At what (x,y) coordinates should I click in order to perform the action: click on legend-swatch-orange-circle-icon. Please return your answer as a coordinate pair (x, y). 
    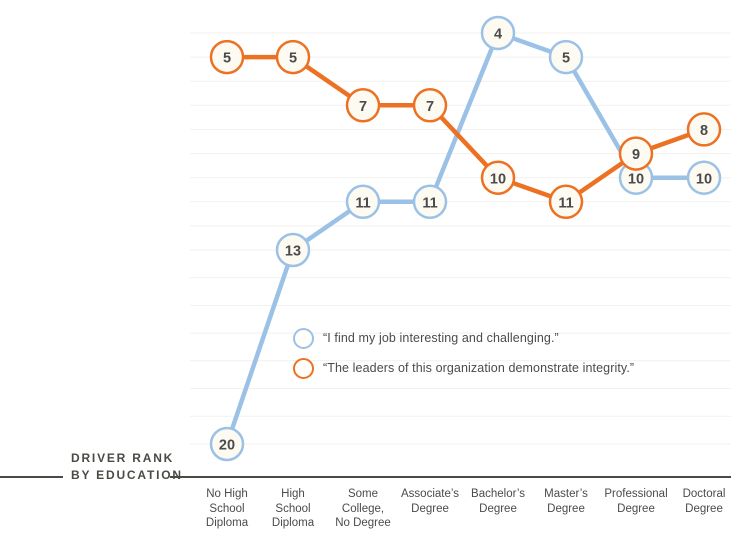
    Looking at the image, I should click on (303, 368).